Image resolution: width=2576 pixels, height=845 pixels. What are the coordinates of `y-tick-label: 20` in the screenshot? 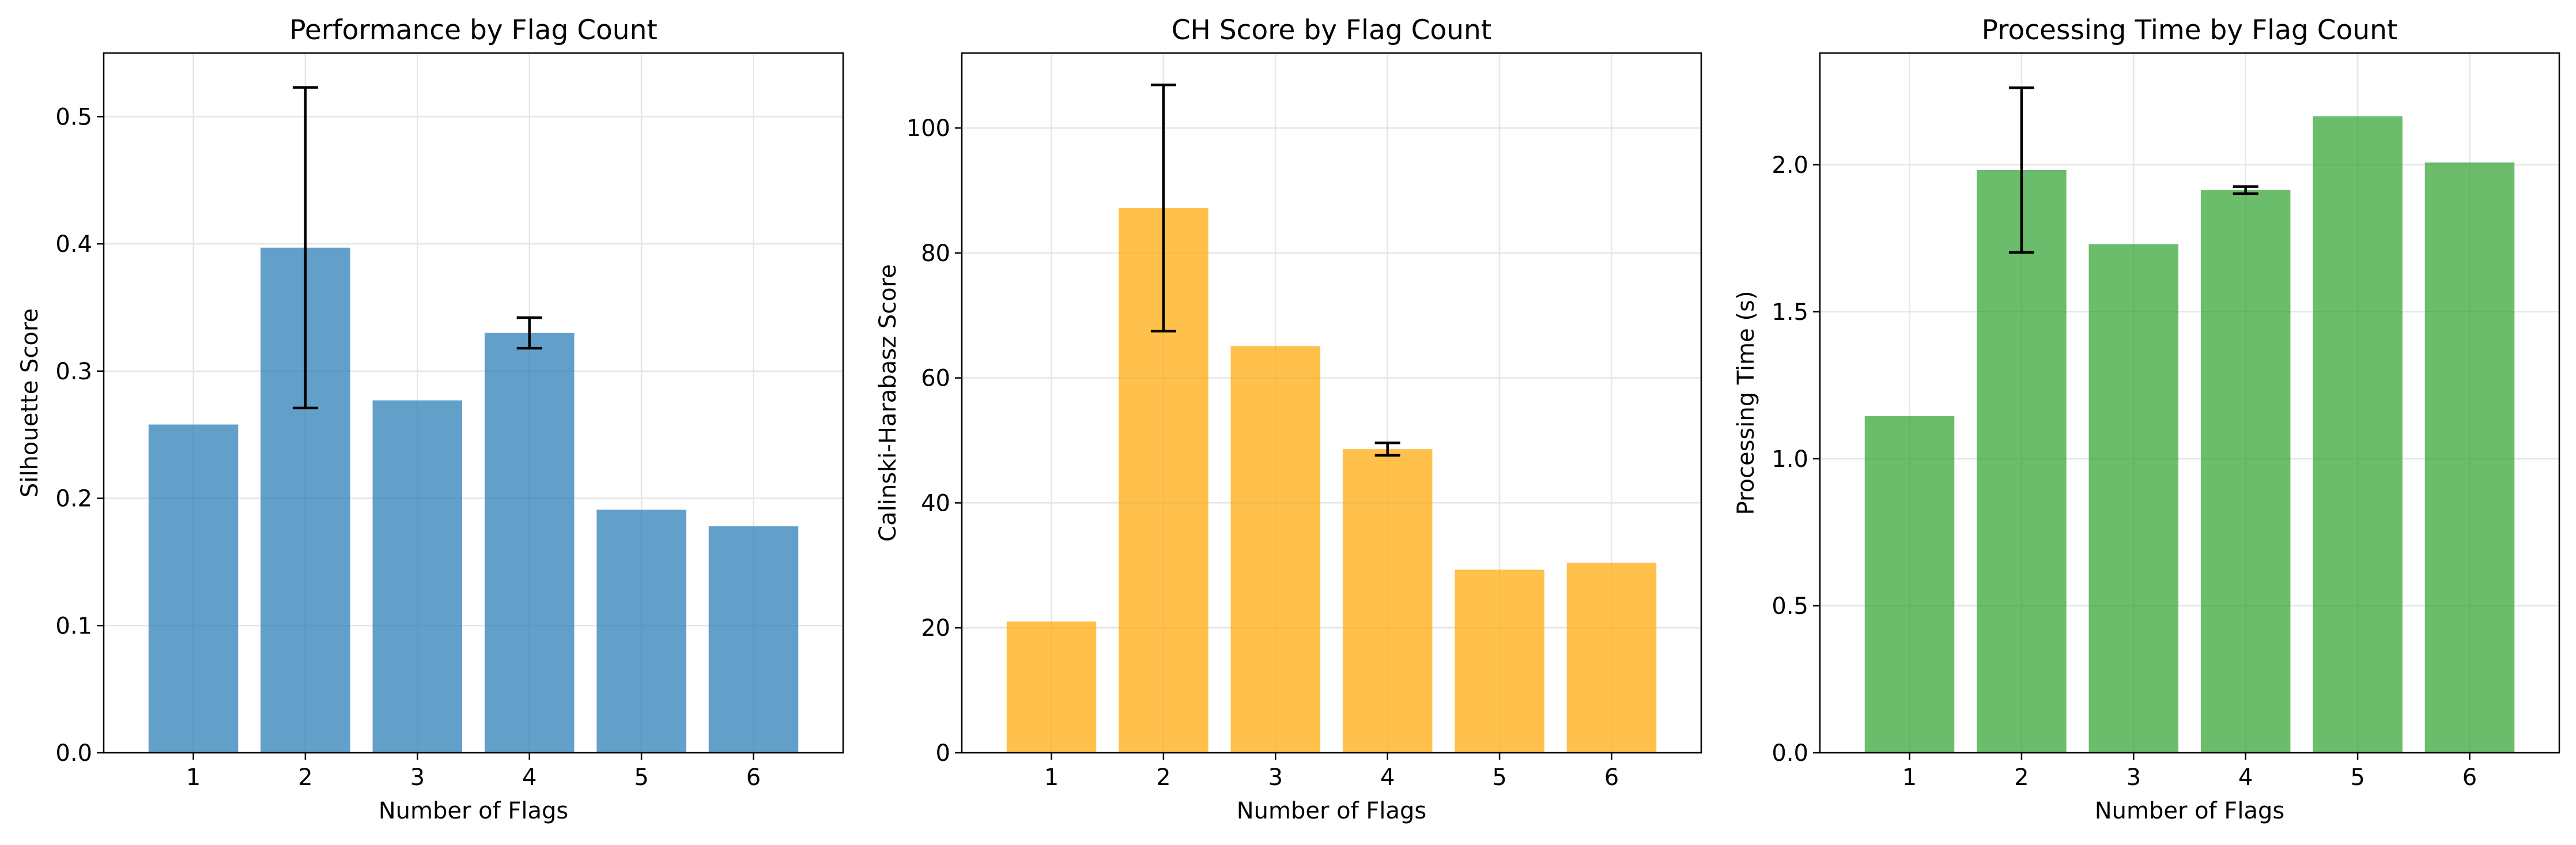 It's located at (935, 629).